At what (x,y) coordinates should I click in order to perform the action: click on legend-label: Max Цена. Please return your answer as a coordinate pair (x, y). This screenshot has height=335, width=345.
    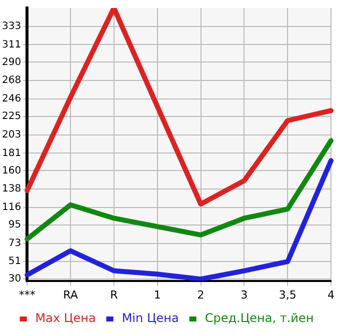
    Looking at the image, I should click on (65, 318).